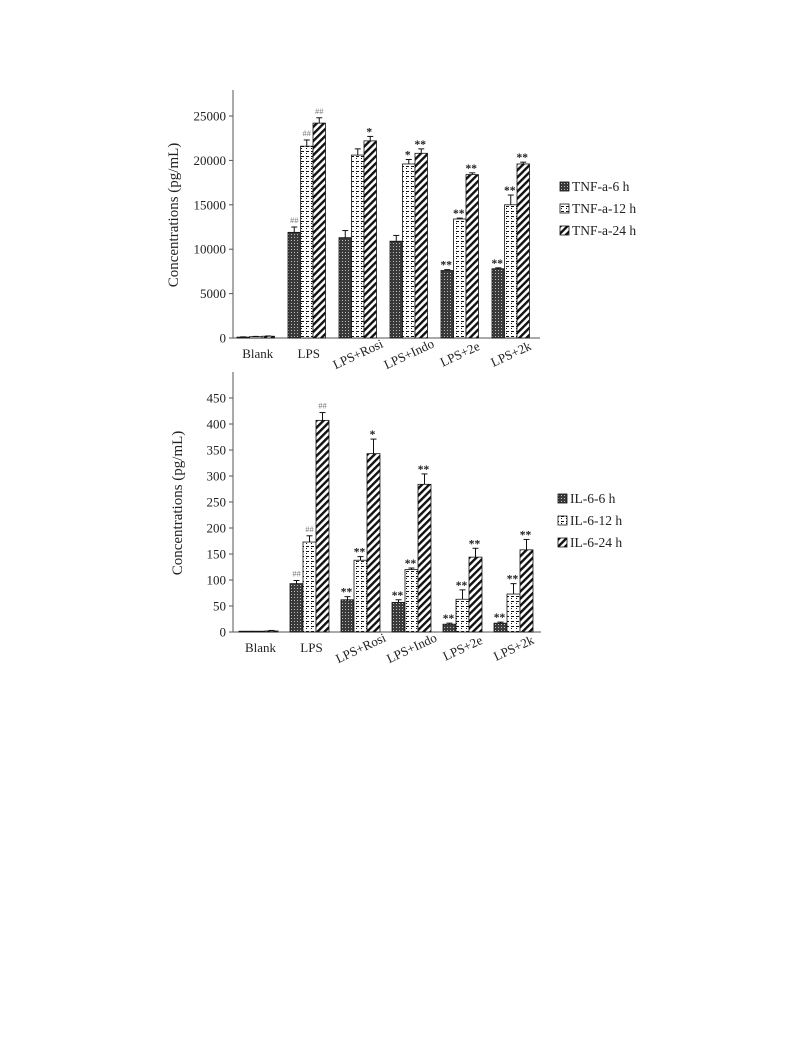 This screenshot has height=1057, width=793. What do you see at coordinates (210, 160) in the screenshot?
I see `y-tick-label: 20000` at bounding box center [210, 160].